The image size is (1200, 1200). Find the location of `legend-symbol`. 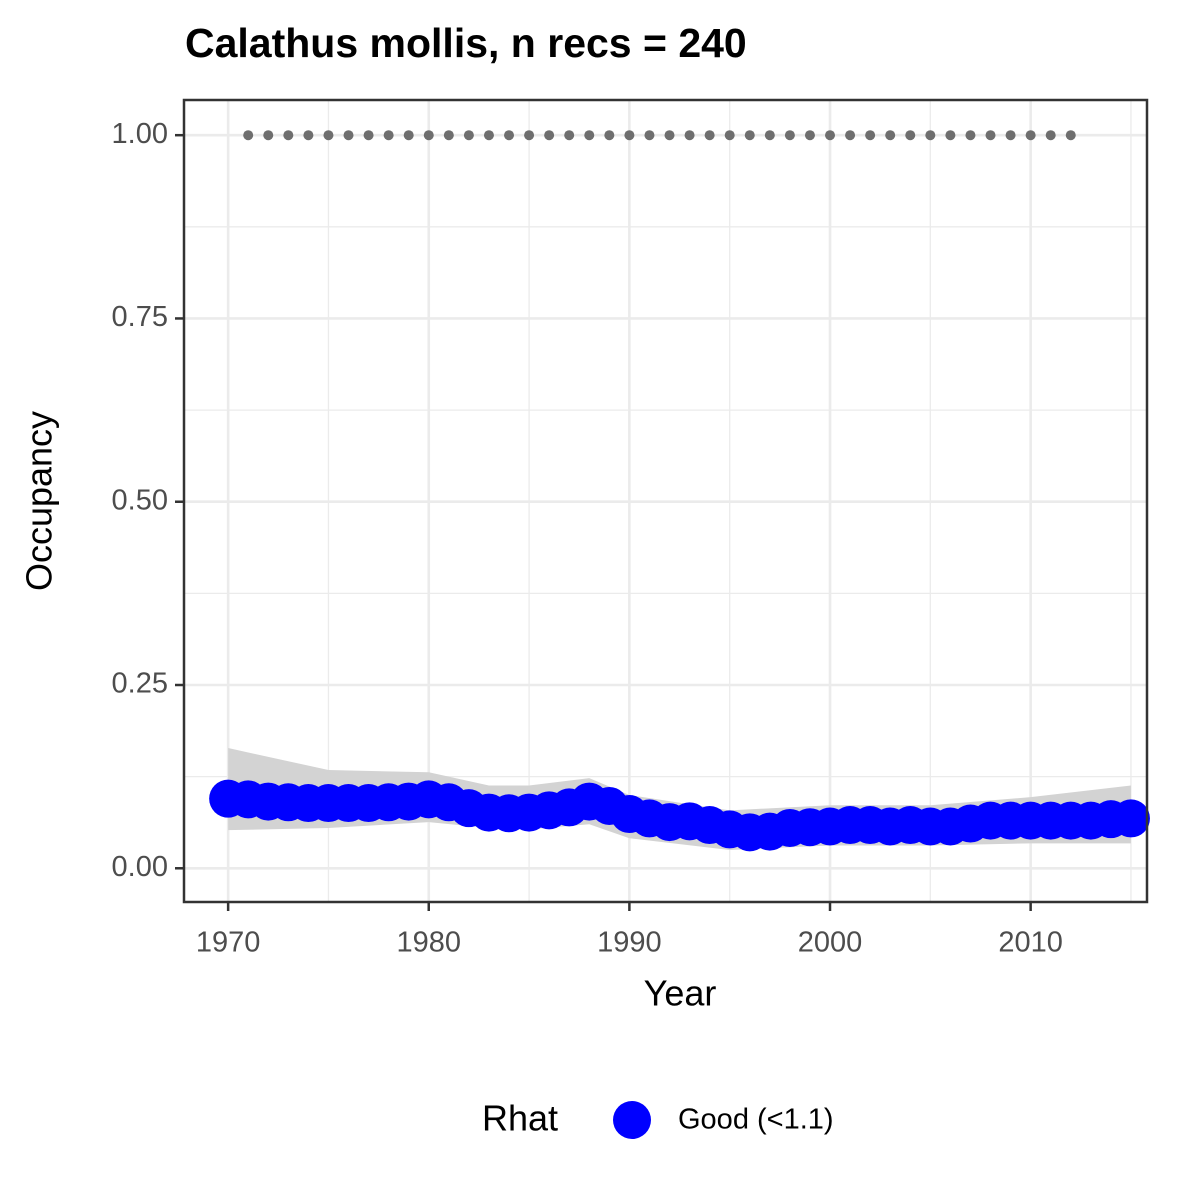

legend-symbol is located at coordinates (632, 1120).